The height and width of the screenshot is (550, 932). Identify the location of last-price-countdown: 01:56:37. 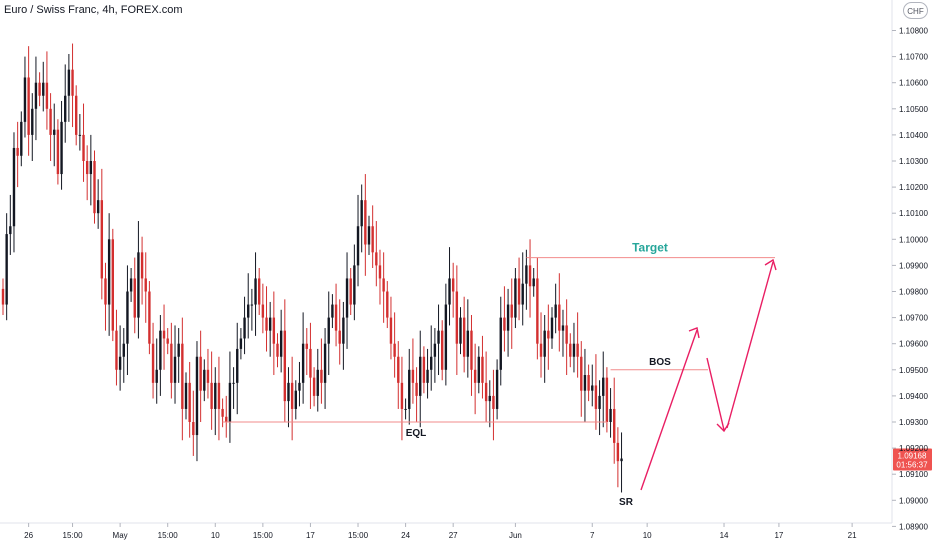
(912, 464).